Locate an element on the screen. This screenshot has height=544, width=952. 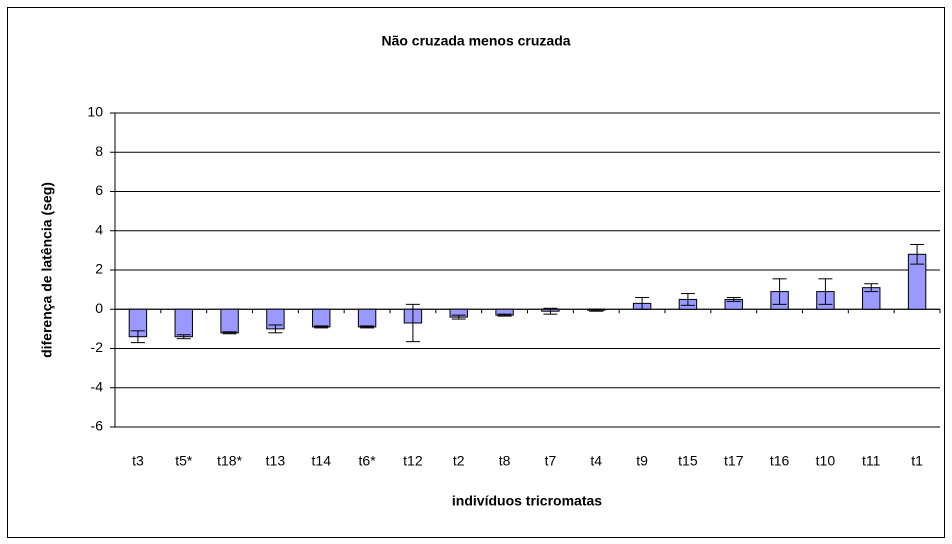
x-tick-label: t16 is located at coordinates (780, 461).